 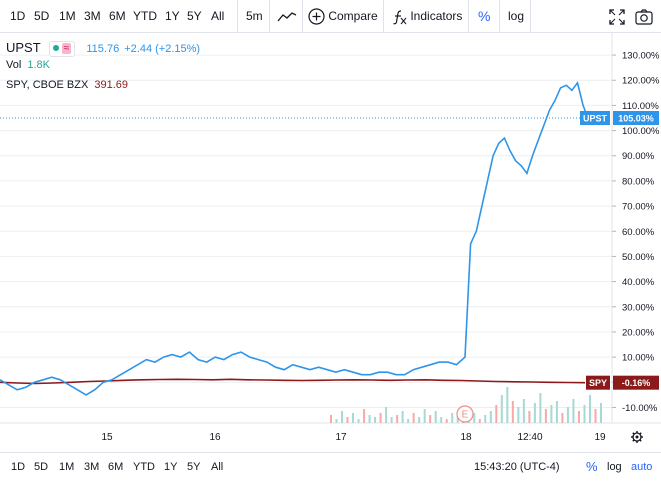 What do you see at coordinates (218, 16) in the screenshot?
I see `range-all: All` at bounding box center [218, 16].